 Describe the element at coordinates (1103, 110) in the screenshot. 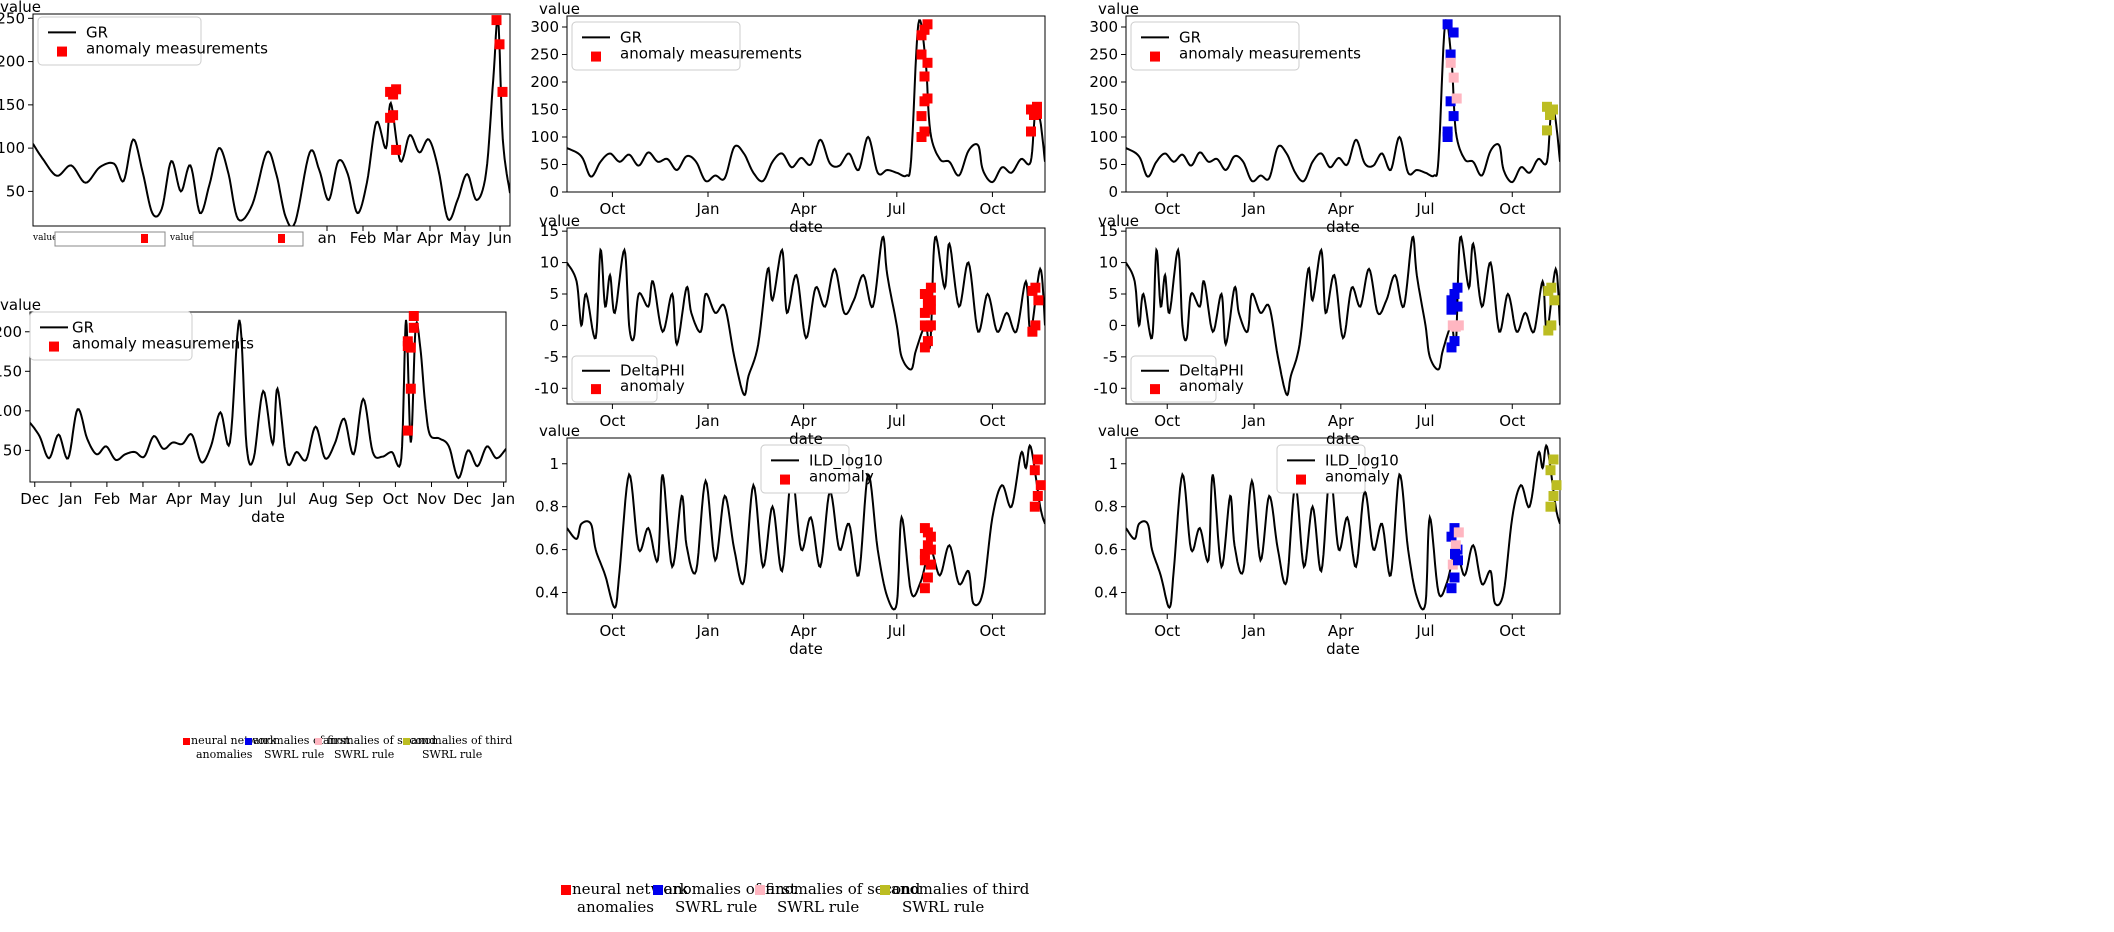

I see `y-tick-label: 150` at that location.